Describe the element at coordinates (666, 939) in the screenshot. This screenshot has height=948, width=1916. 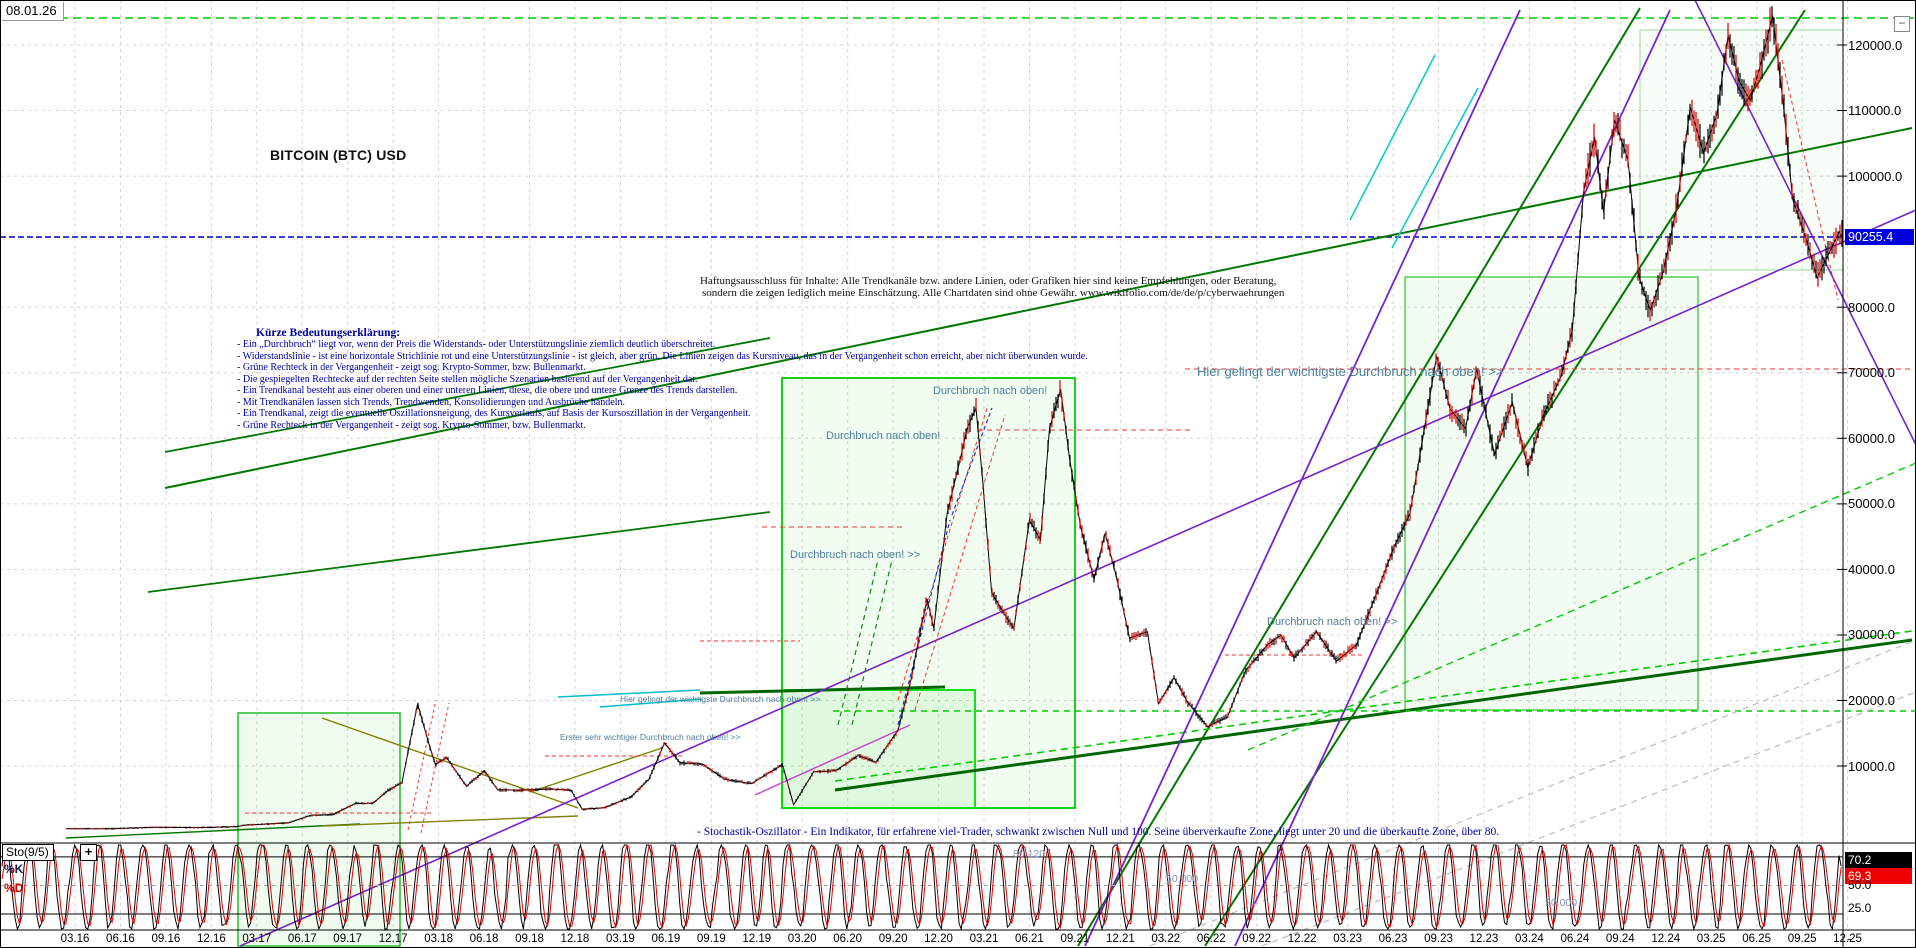
I see `time-axis-label-06-19: 06.19` at that location.